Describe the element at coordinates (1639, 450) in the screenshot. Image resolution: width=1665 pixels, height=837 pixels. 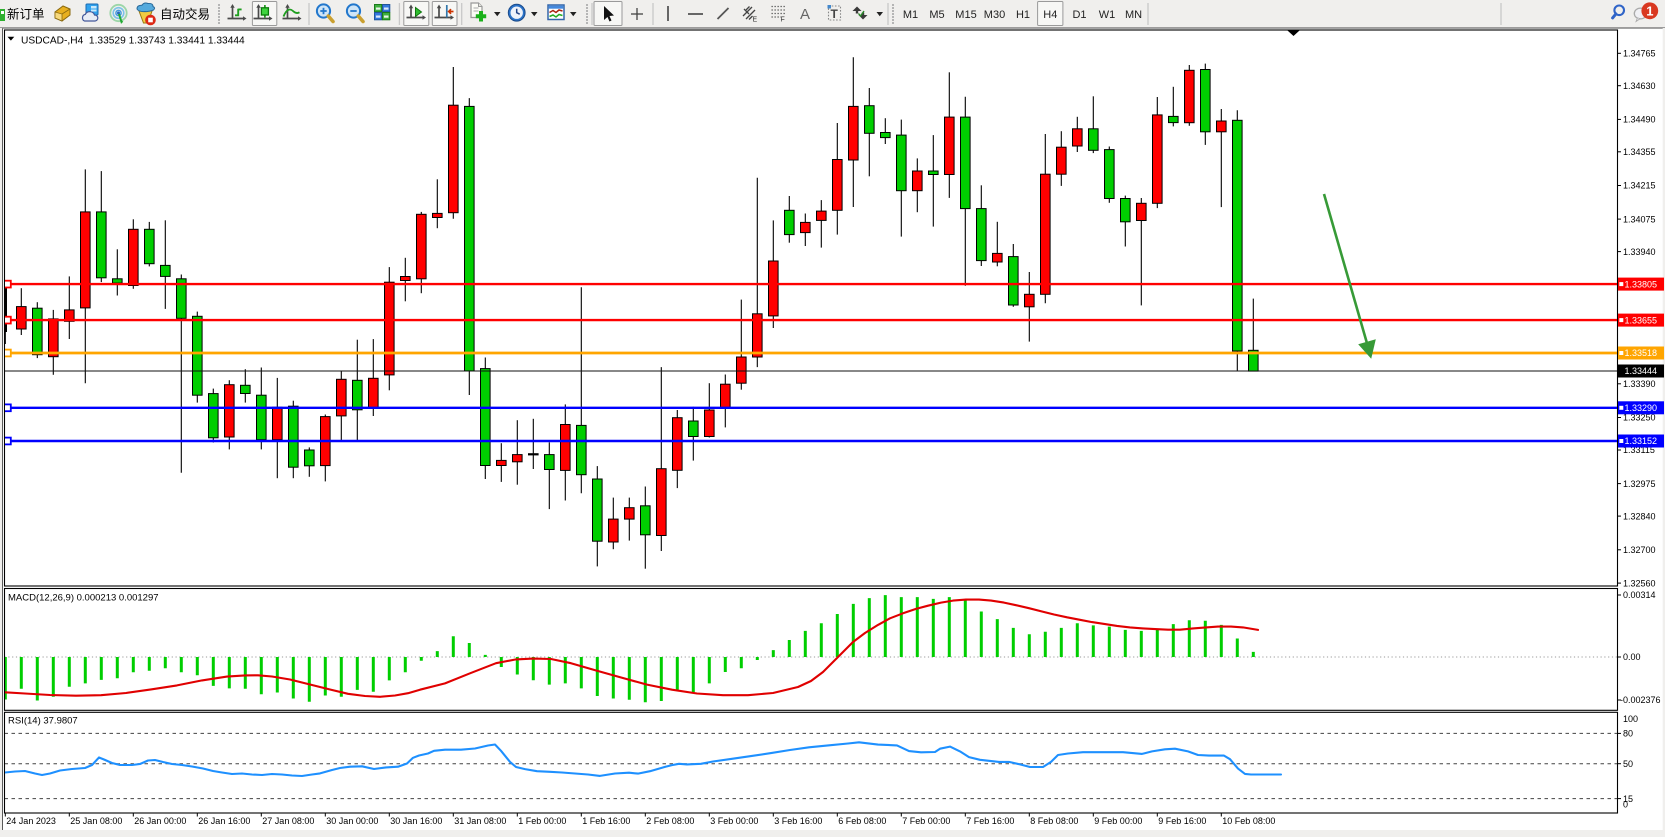
I see `svg-text: 1.33115` at that location.